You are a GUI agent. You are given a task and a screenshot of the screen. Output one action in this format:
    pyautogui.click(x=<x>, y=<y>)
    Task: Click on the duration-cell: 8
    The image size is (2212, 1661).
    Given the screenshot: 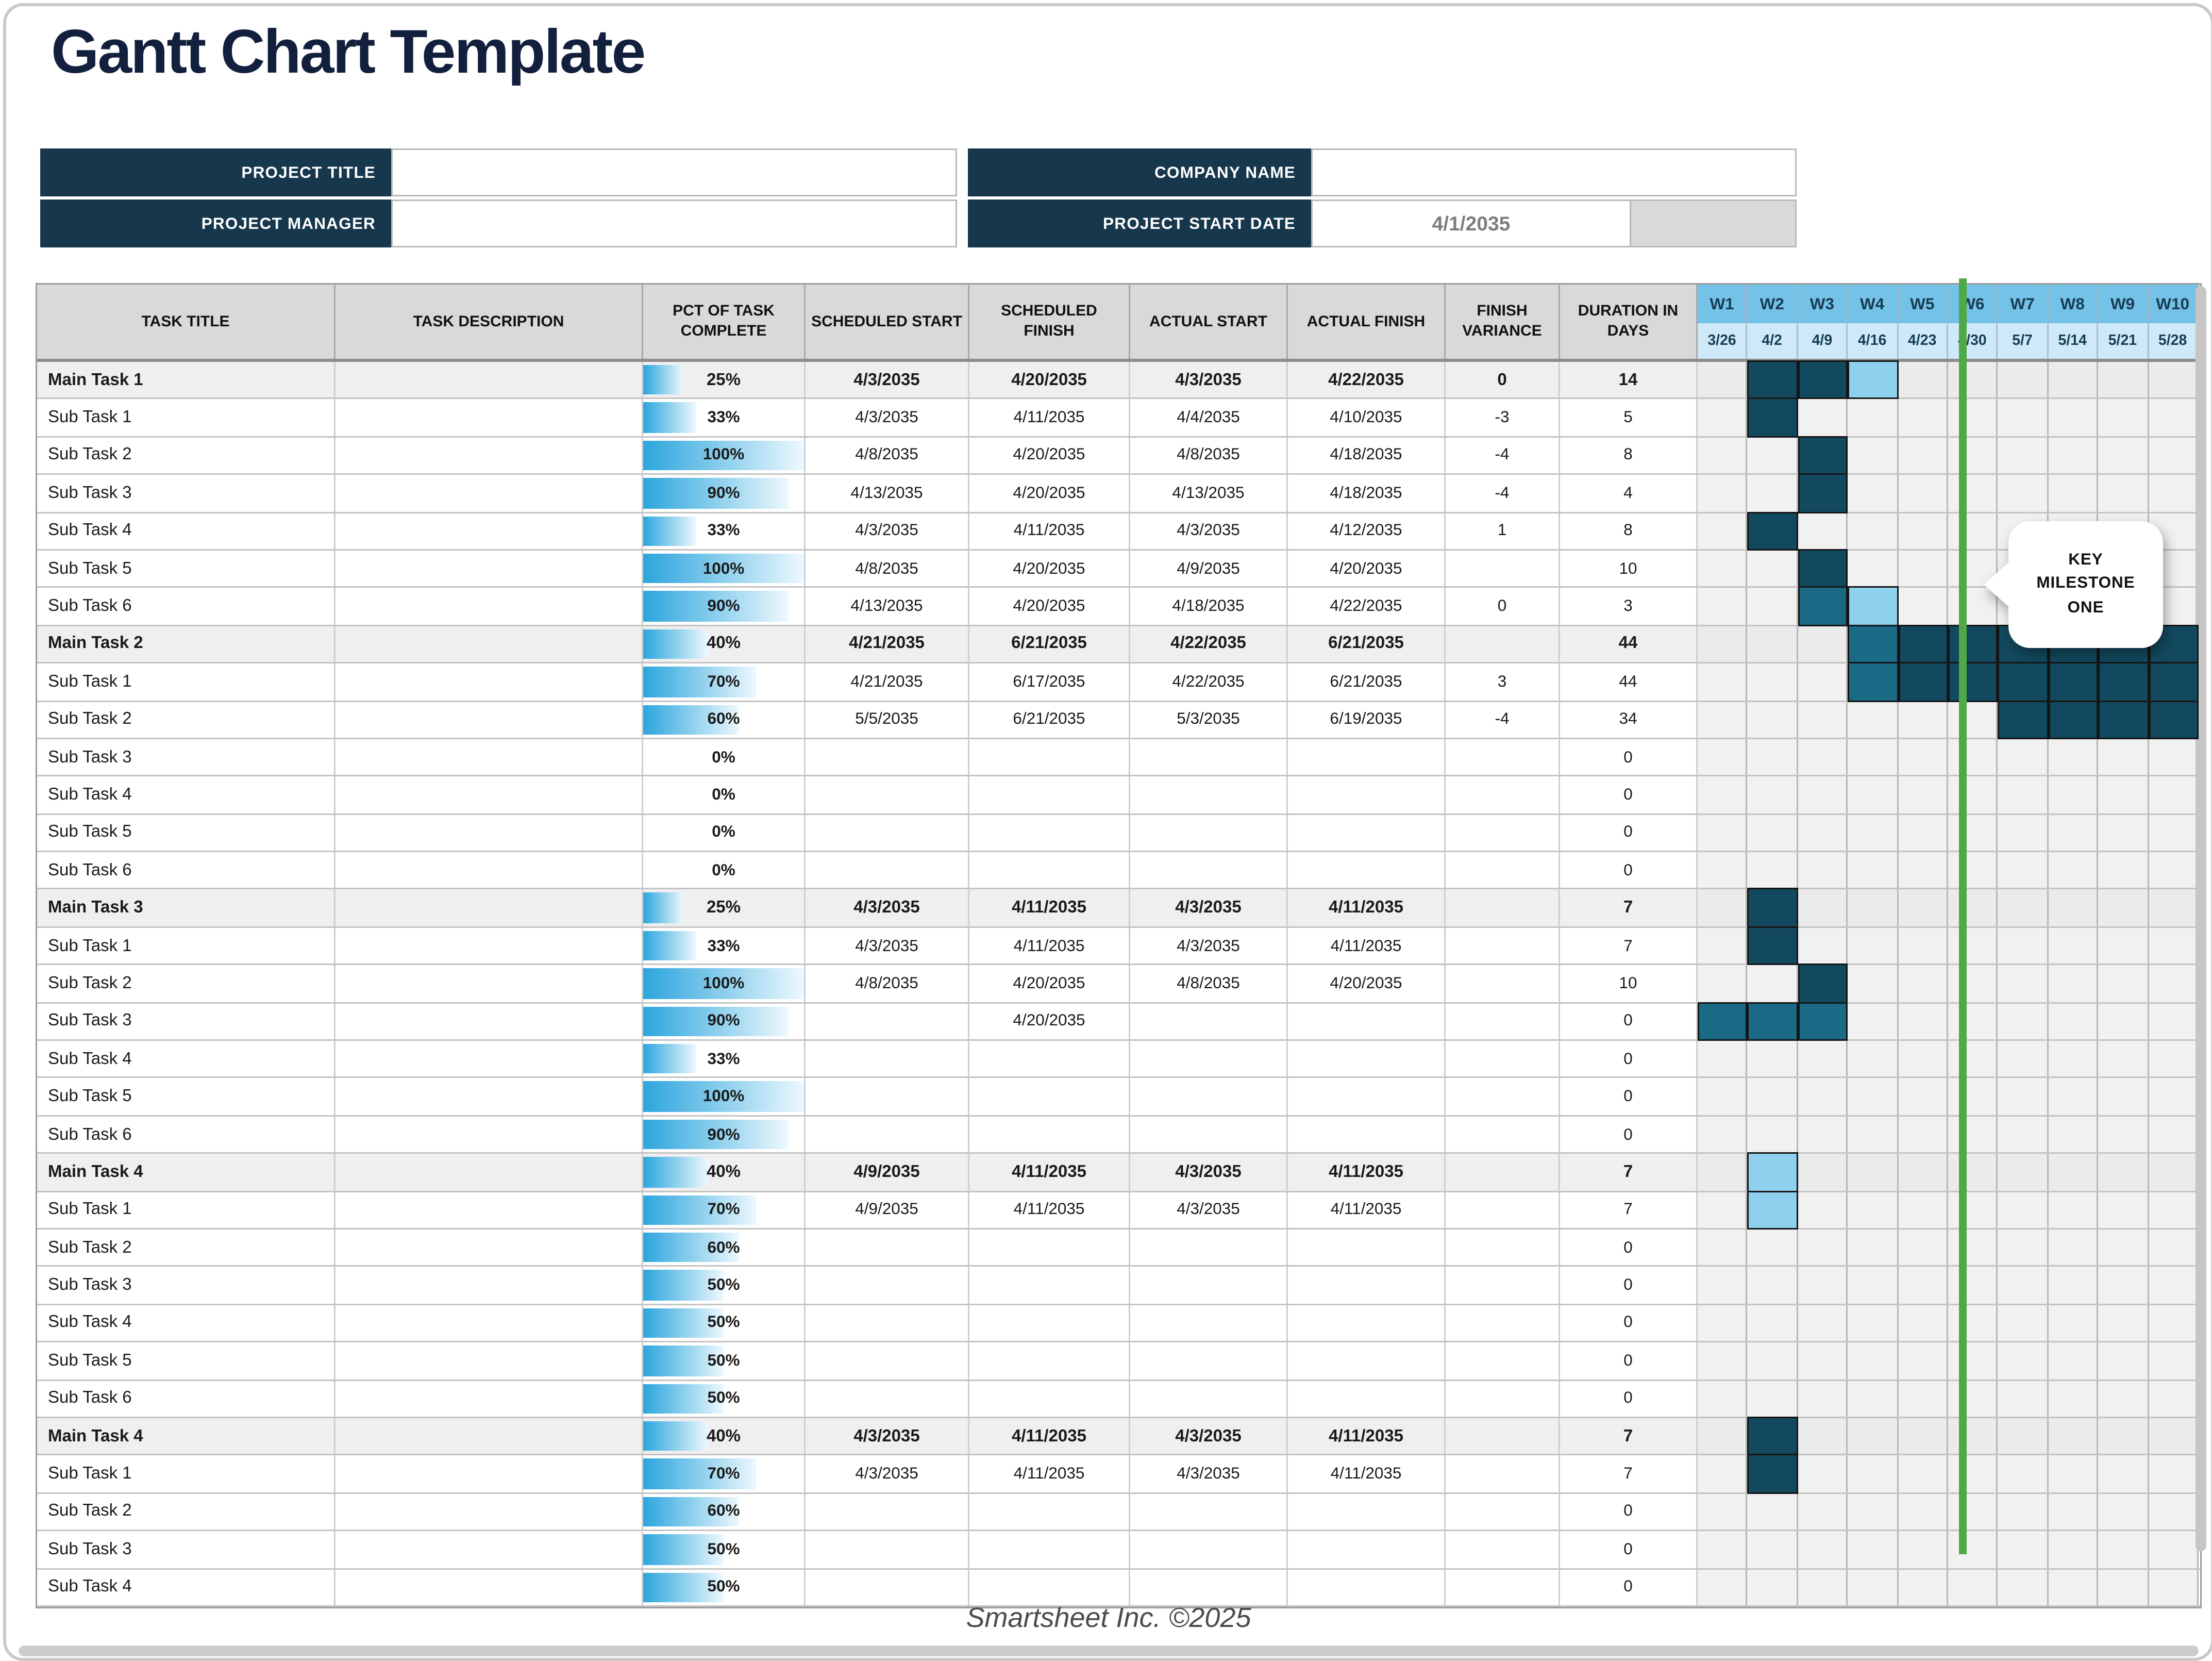 What is the action you would take?
    pyautogui.click(x=1629, y=456)
    